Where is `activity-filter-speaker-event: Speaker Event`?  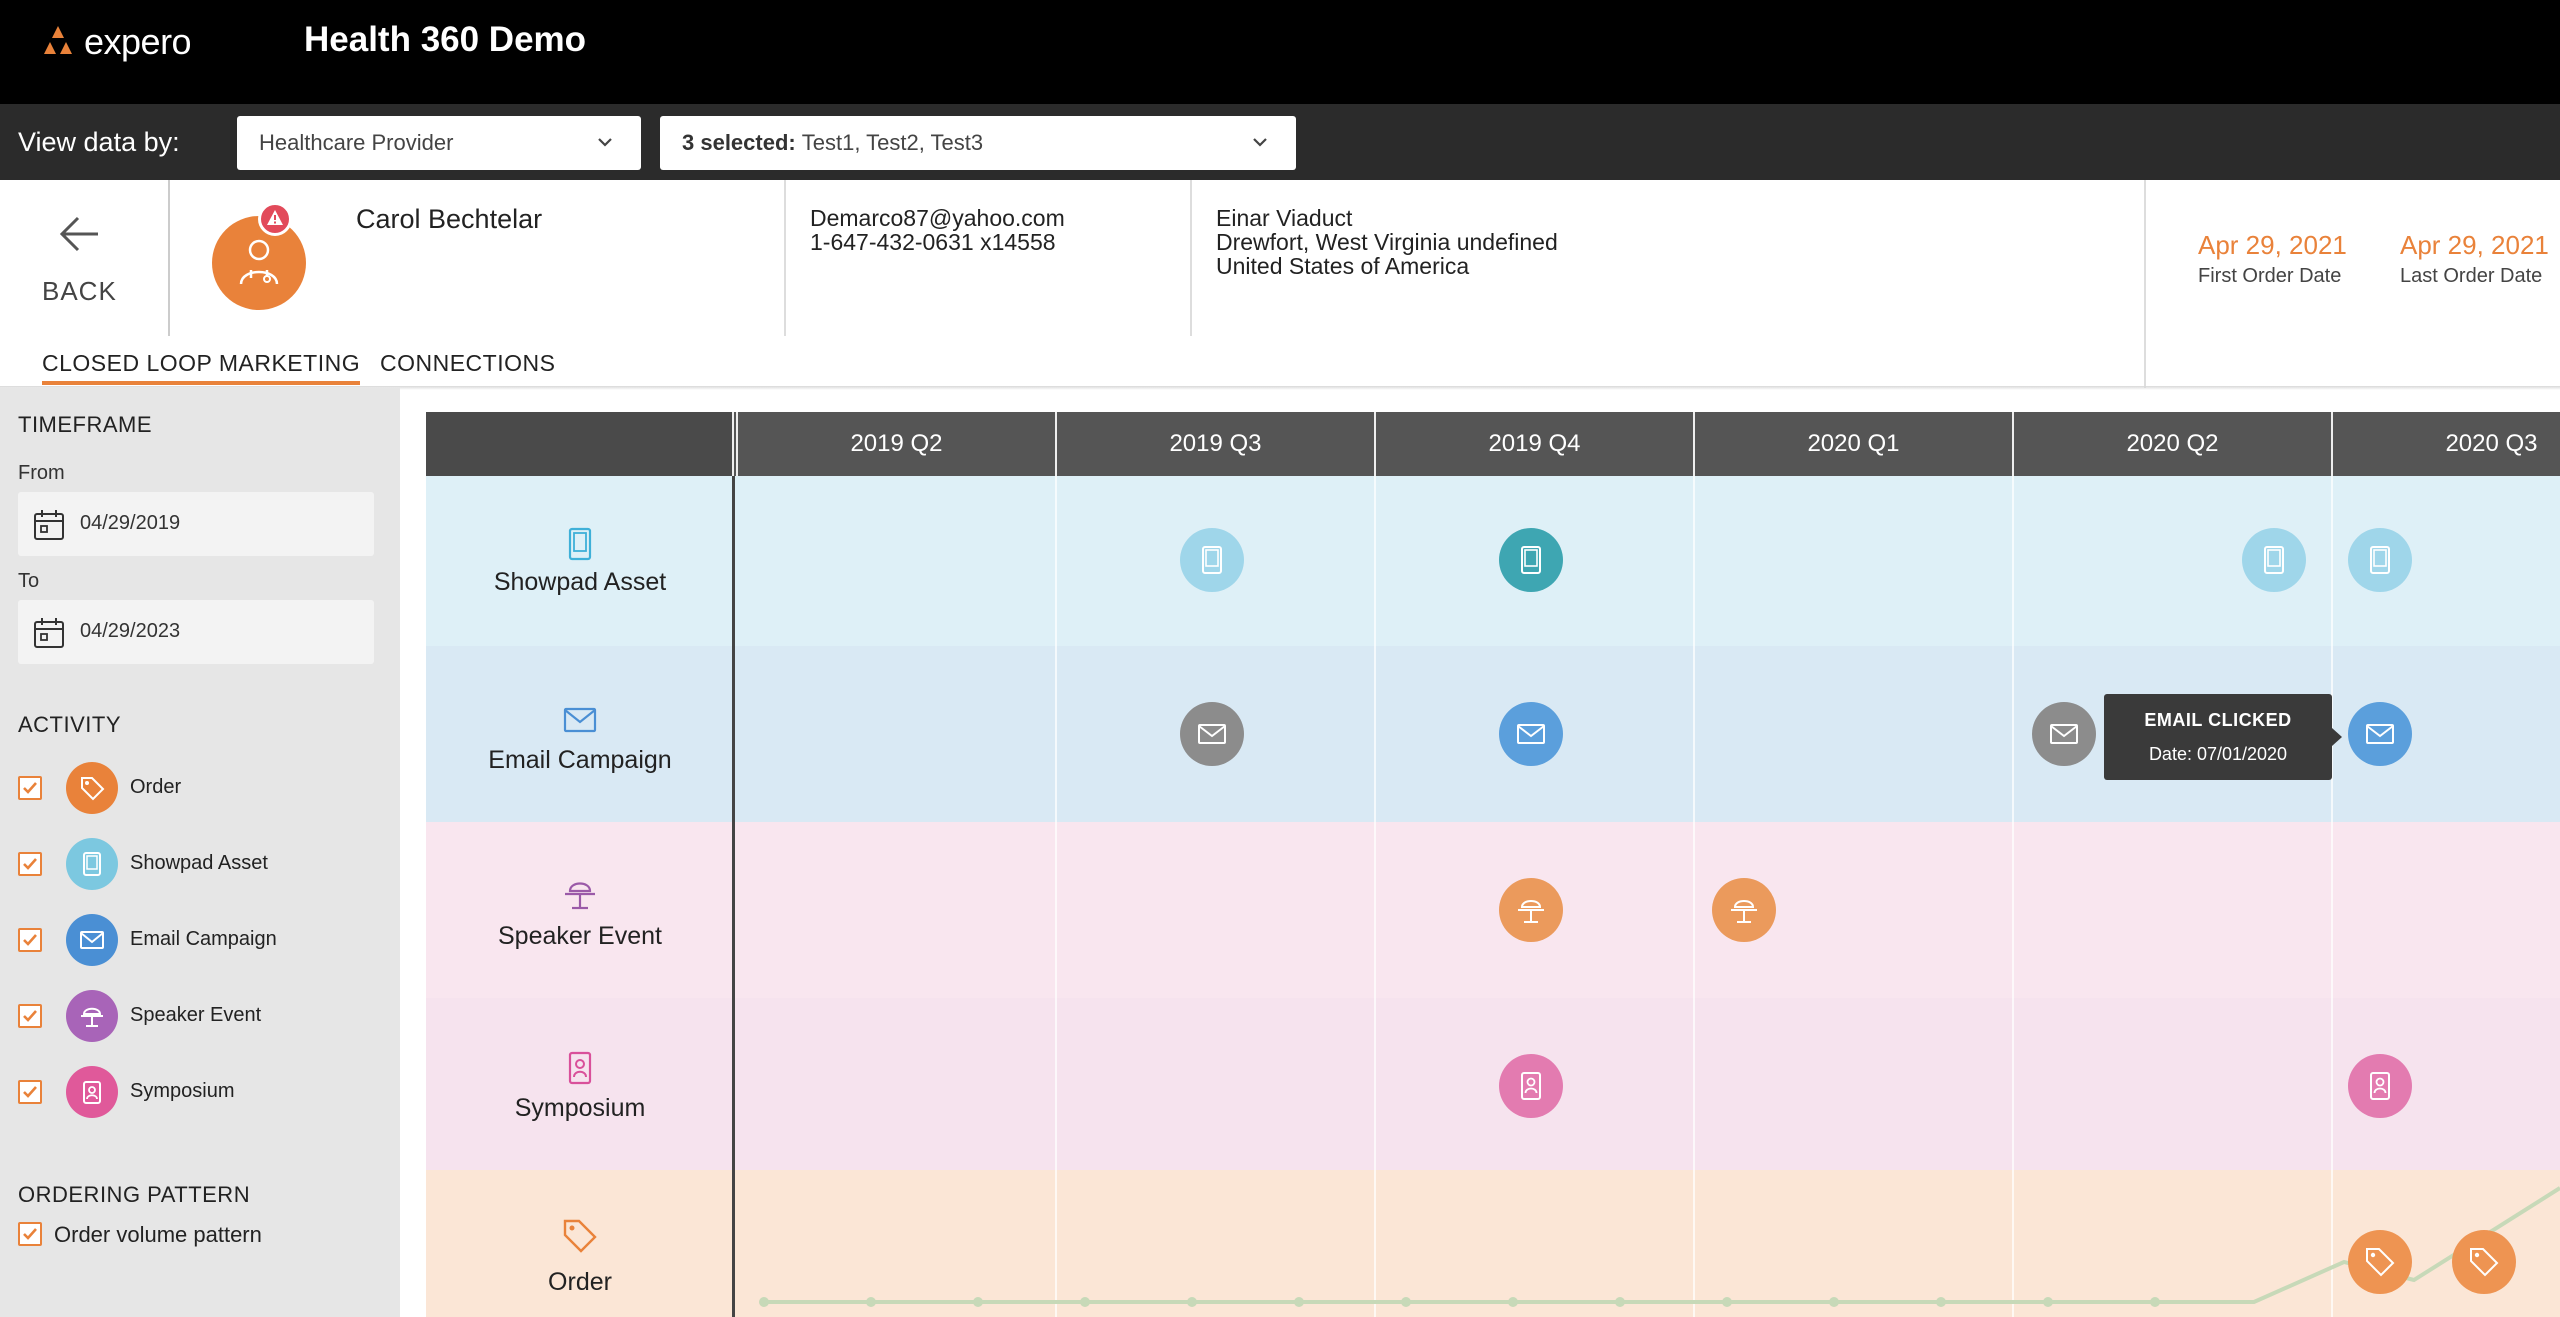
activity-filter-speaker-event: Speaker Event is located at coordinates (198, 1016).